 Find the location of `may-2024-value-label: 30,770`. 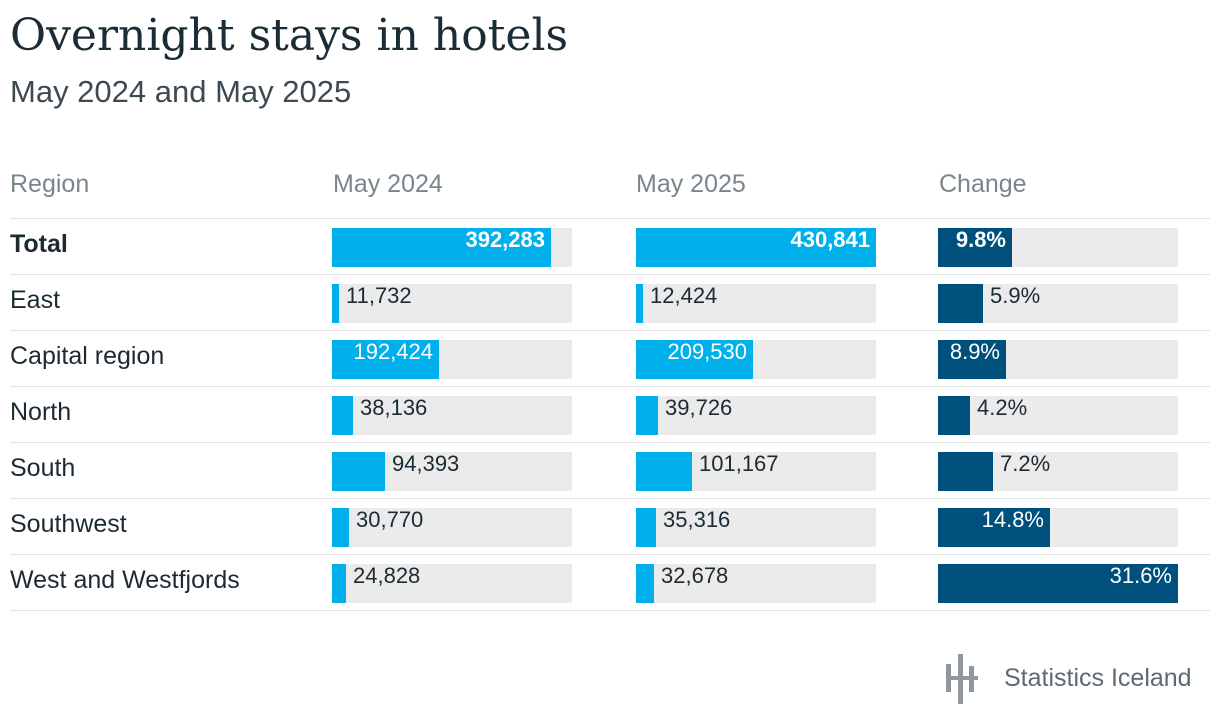

may-2024-value-label: 30,770 is located at coordinates (390, 519).